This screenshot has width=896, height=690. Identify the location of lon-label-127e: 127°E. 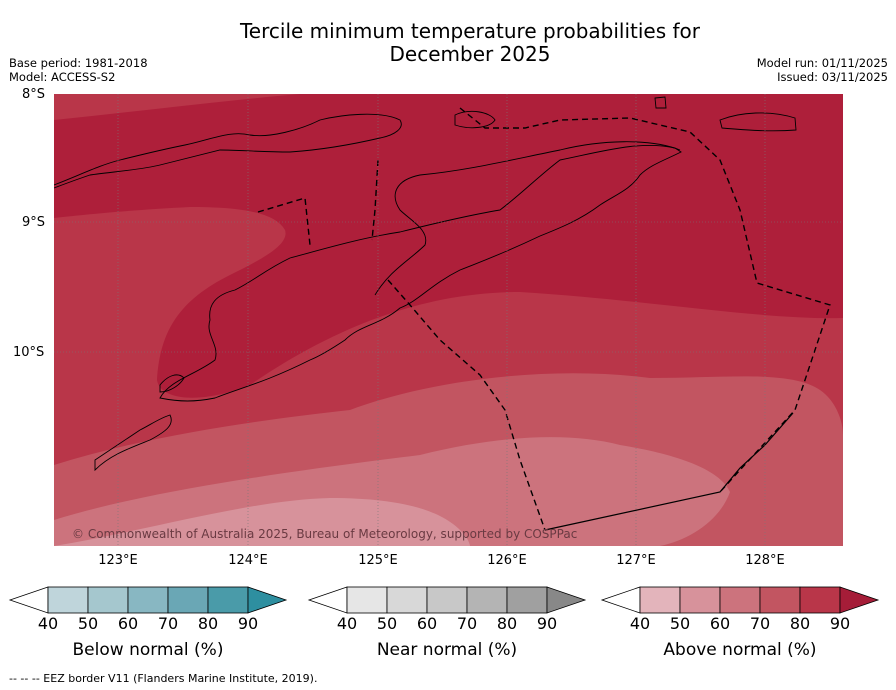
(636, 560).